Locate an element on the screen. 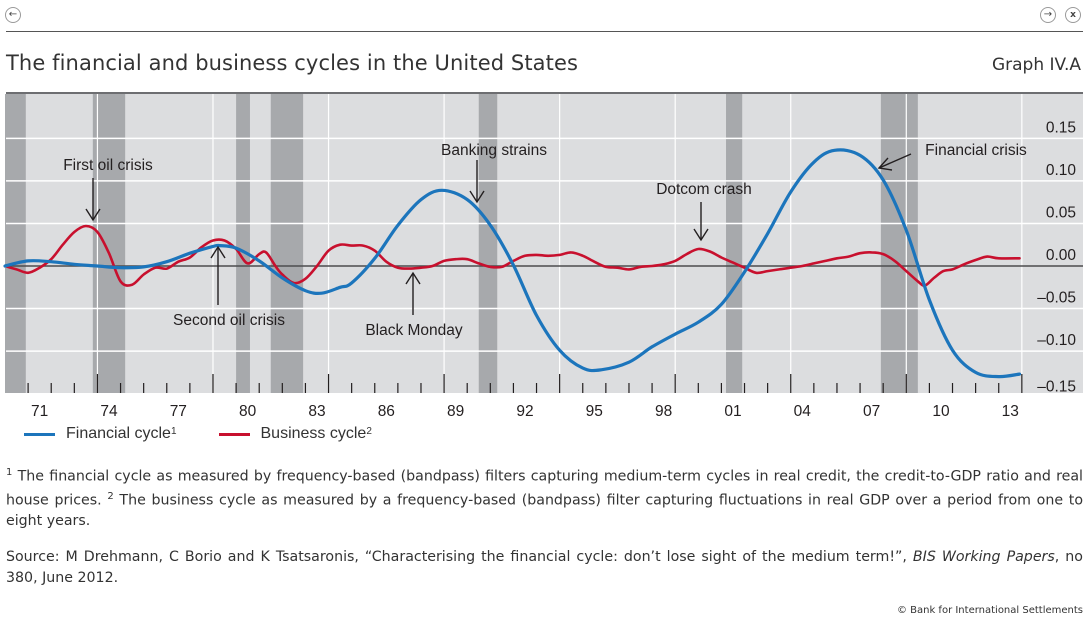  close-button: x is located at coordinates (1073, 15).